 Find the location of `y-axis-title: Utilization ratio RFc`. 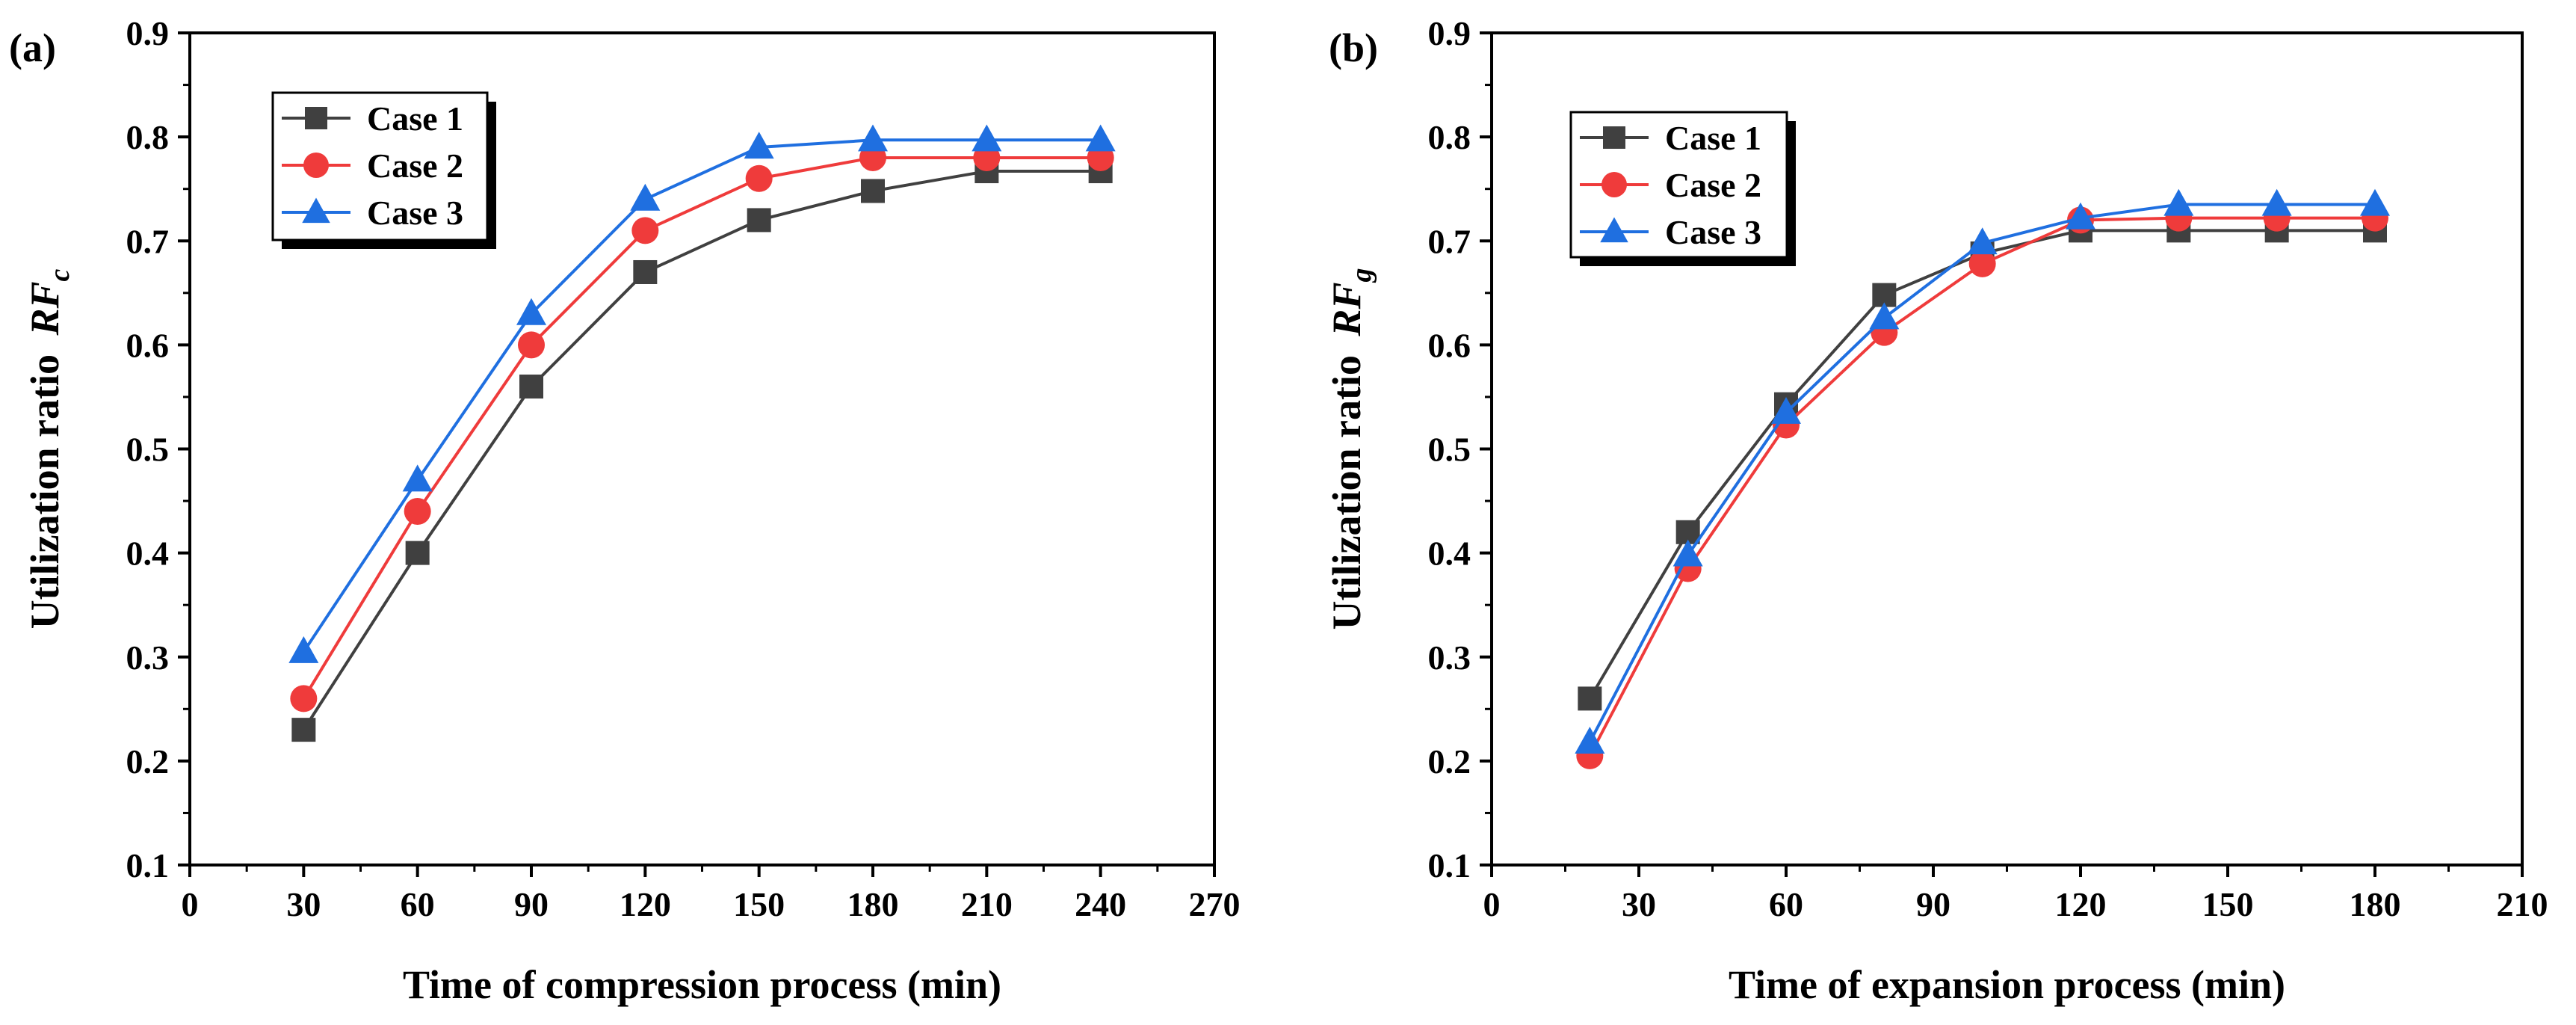

y-axis-title: Utilization ratio RFc is located at coordinates (49, 448).